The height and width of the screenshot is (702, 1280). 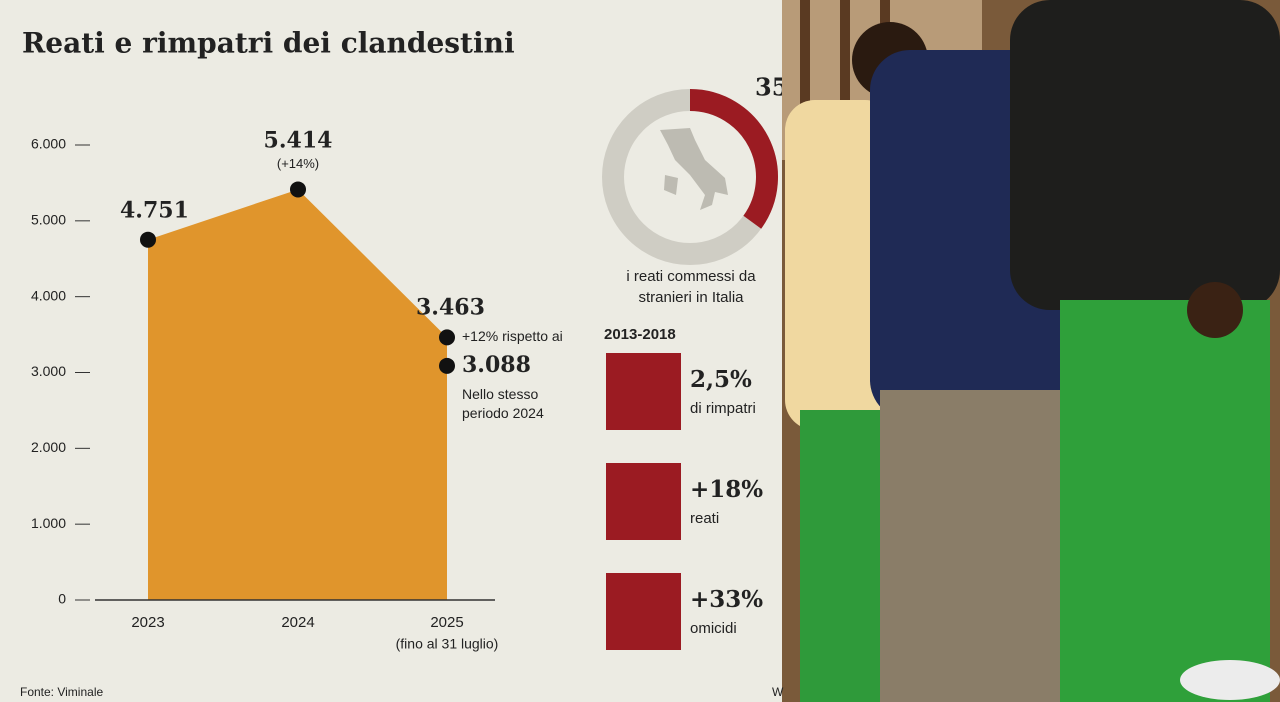 I want to click on icon-gun, so click(x=643, y=611).